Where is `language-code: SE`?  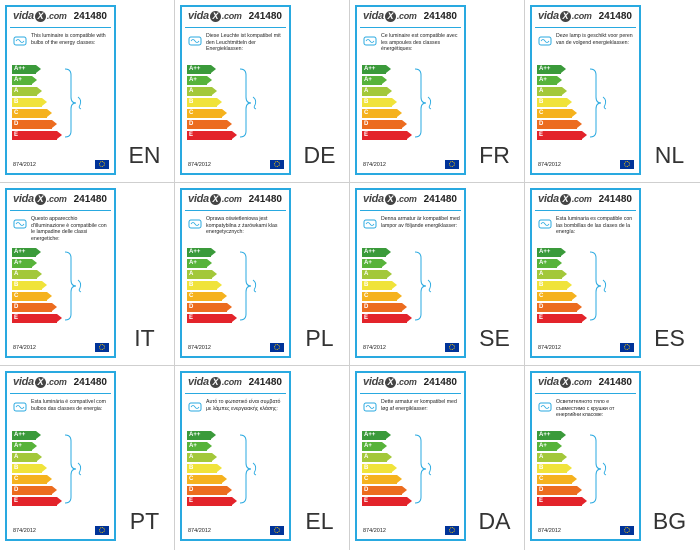
language-code: SE is located at coordinates (494, 338).